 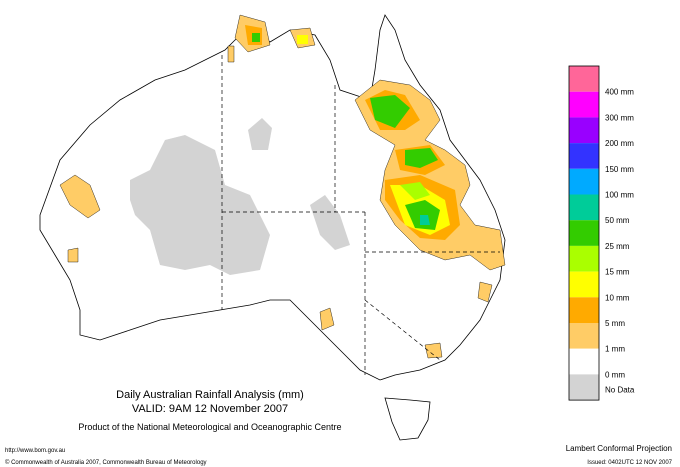 What do you see at coordinates (619, 143) in the screenshot?
I see `legend-label: 200 mm` at bounding box center [619, 143].